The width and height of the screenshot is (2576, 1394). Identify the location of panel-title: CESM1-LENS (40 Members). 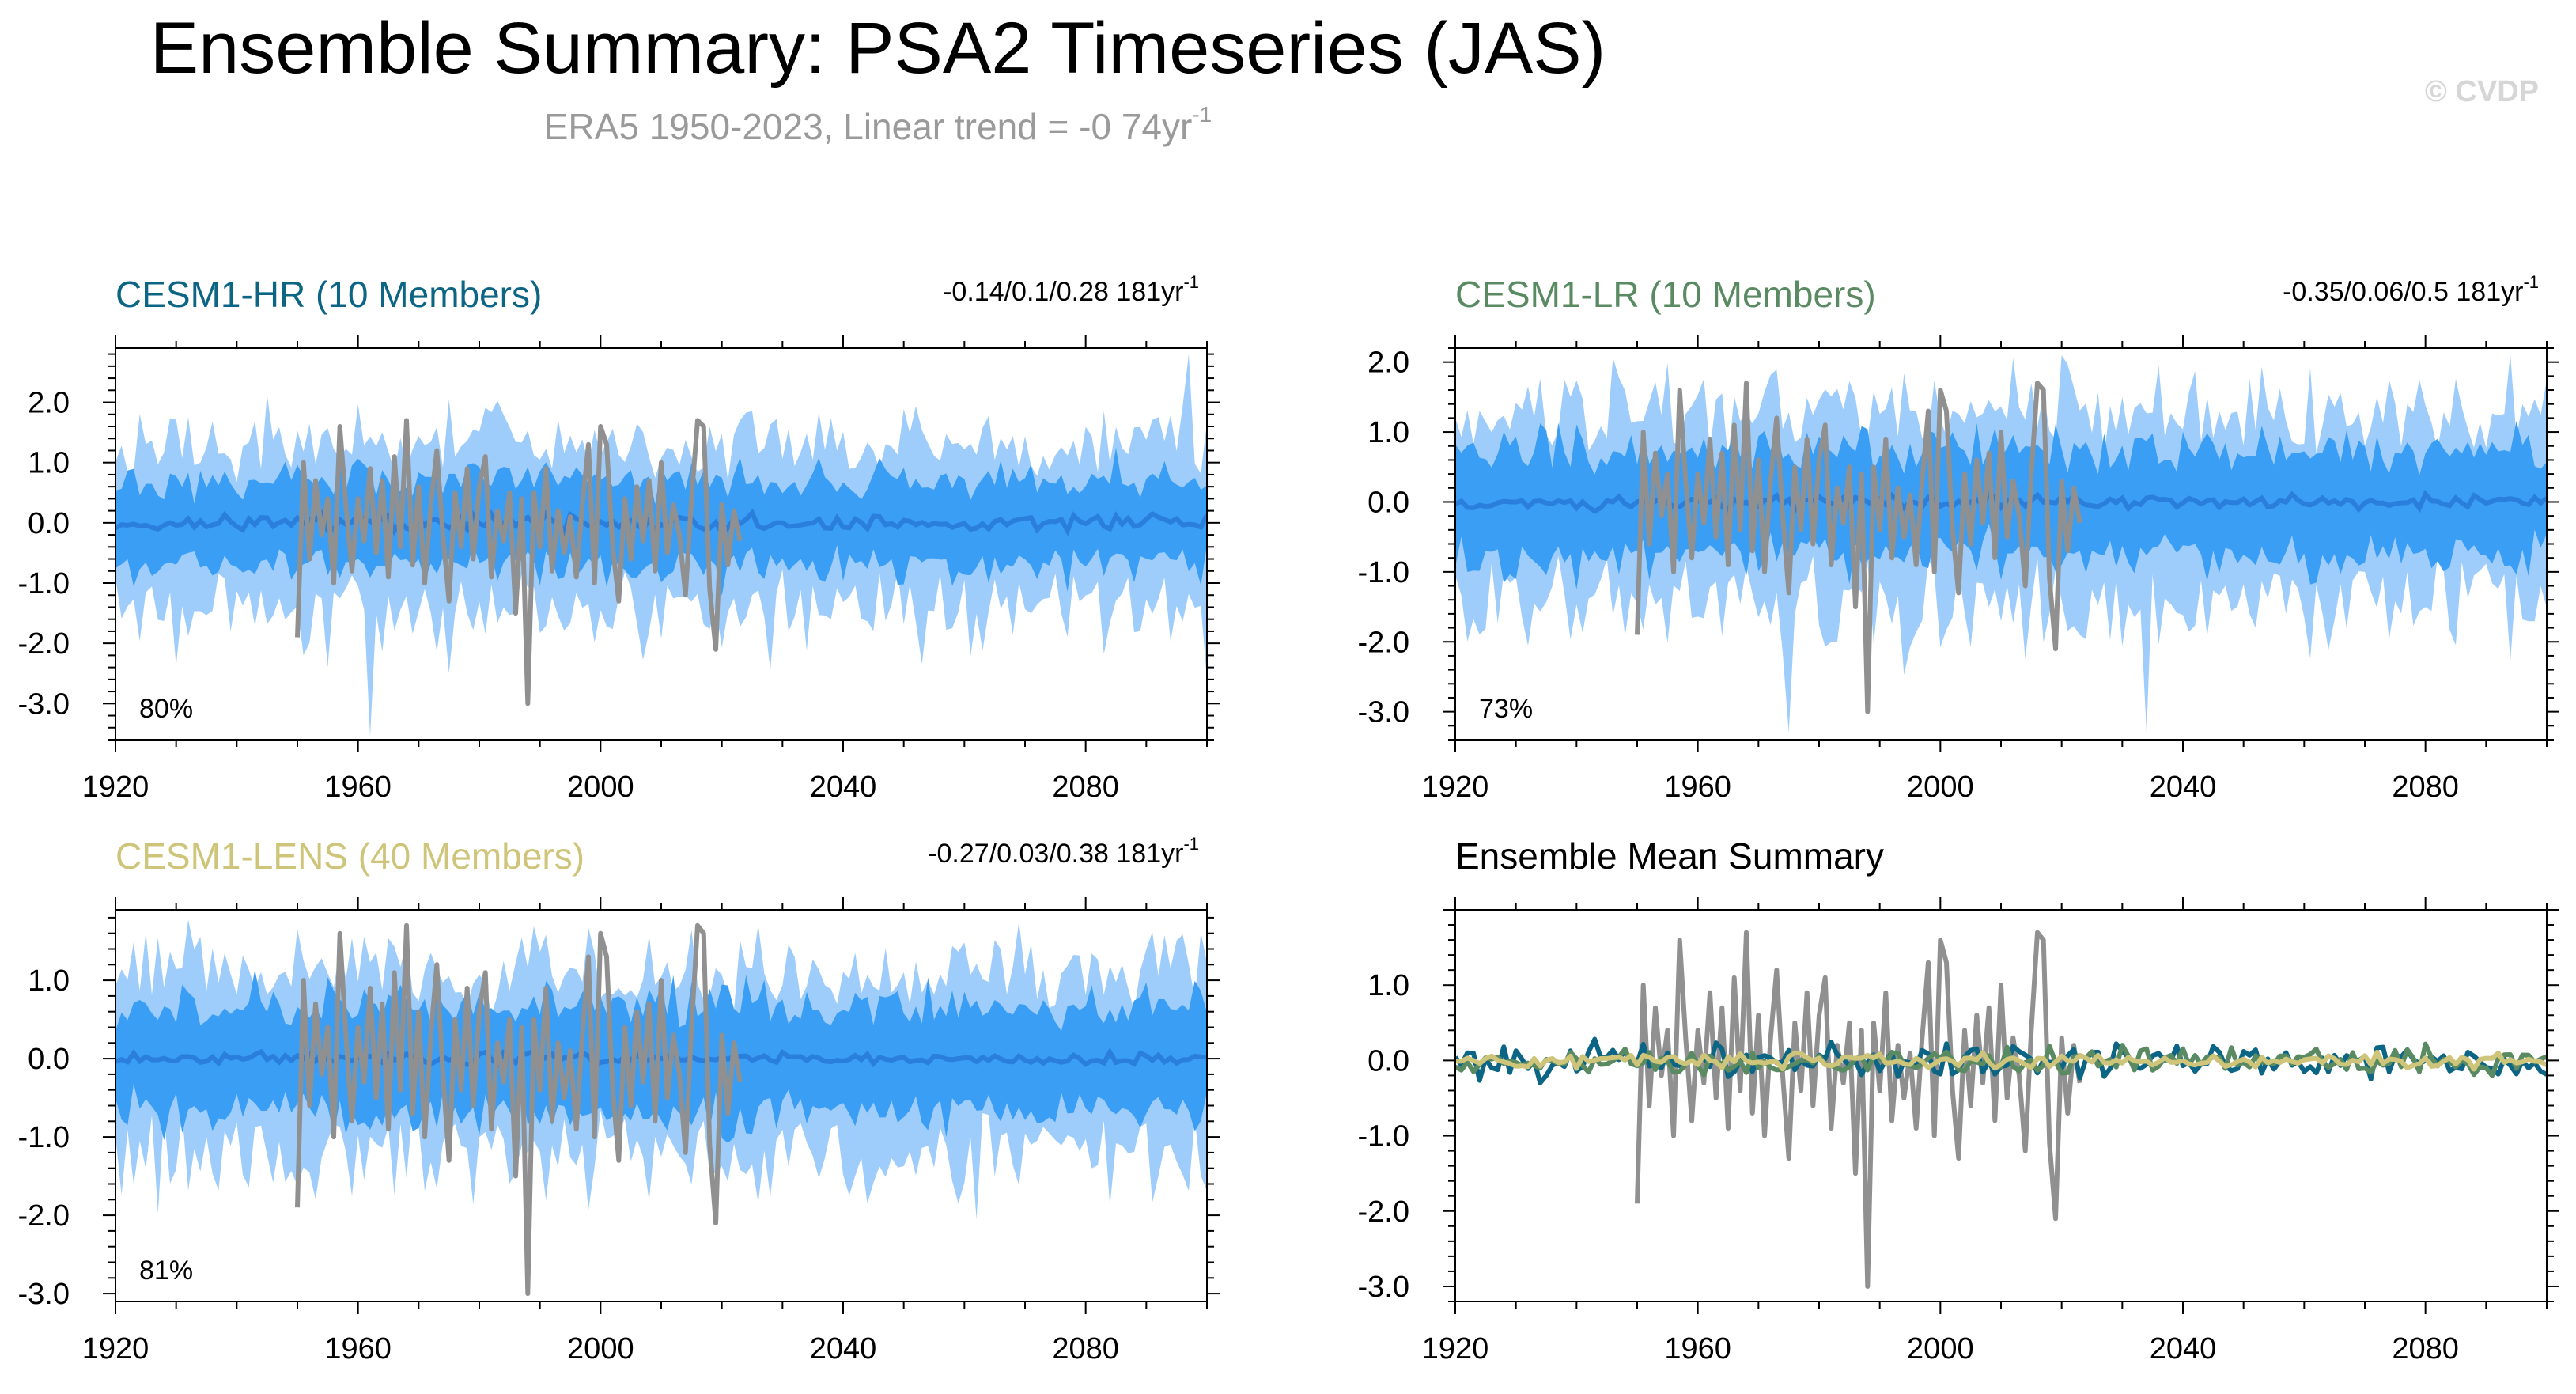
(350, 856).